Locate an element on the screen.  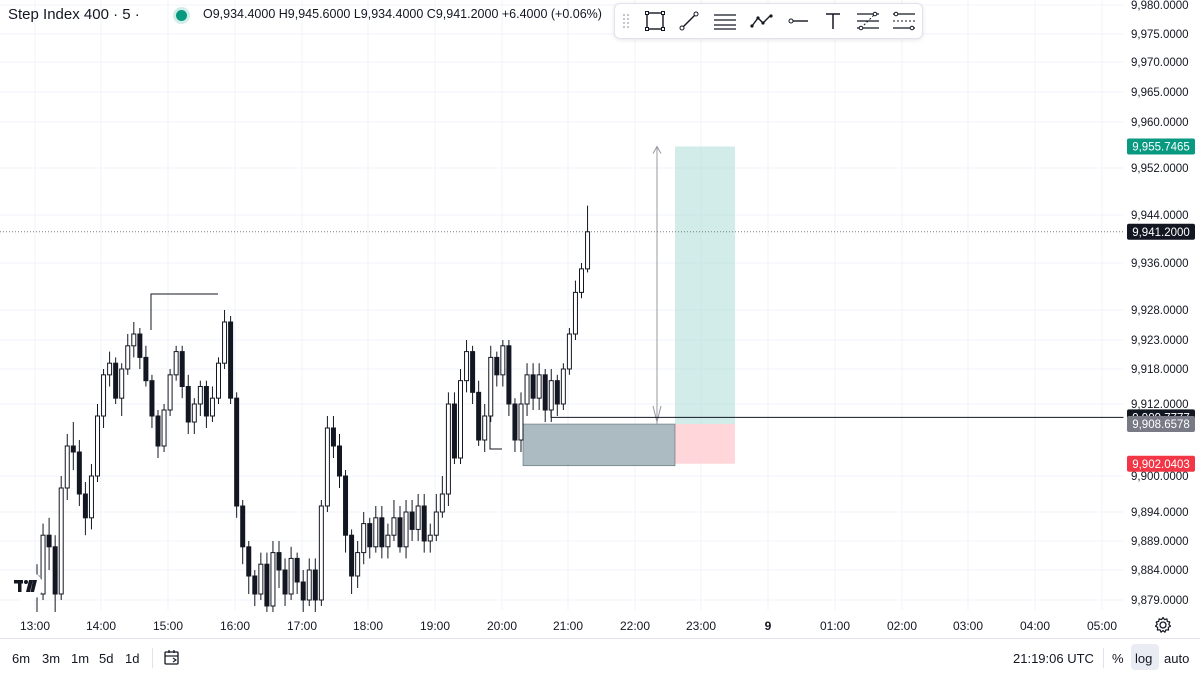
fib-retracement-icon is located at coordinates (868, 21).